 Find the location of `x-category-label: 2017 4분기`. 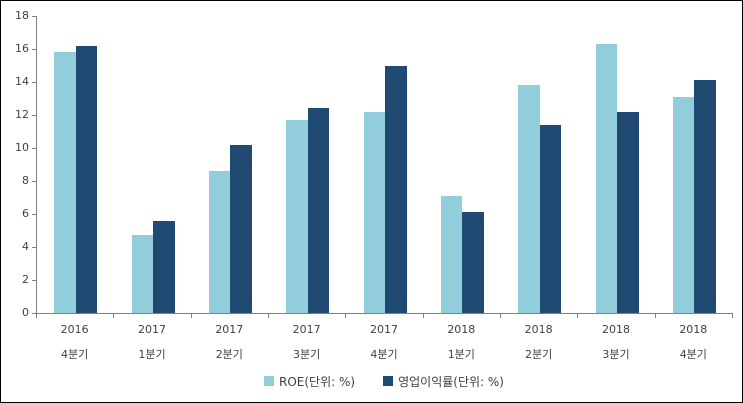

x-category-label: 2017 4분기 is located at coordinates (383, 342).